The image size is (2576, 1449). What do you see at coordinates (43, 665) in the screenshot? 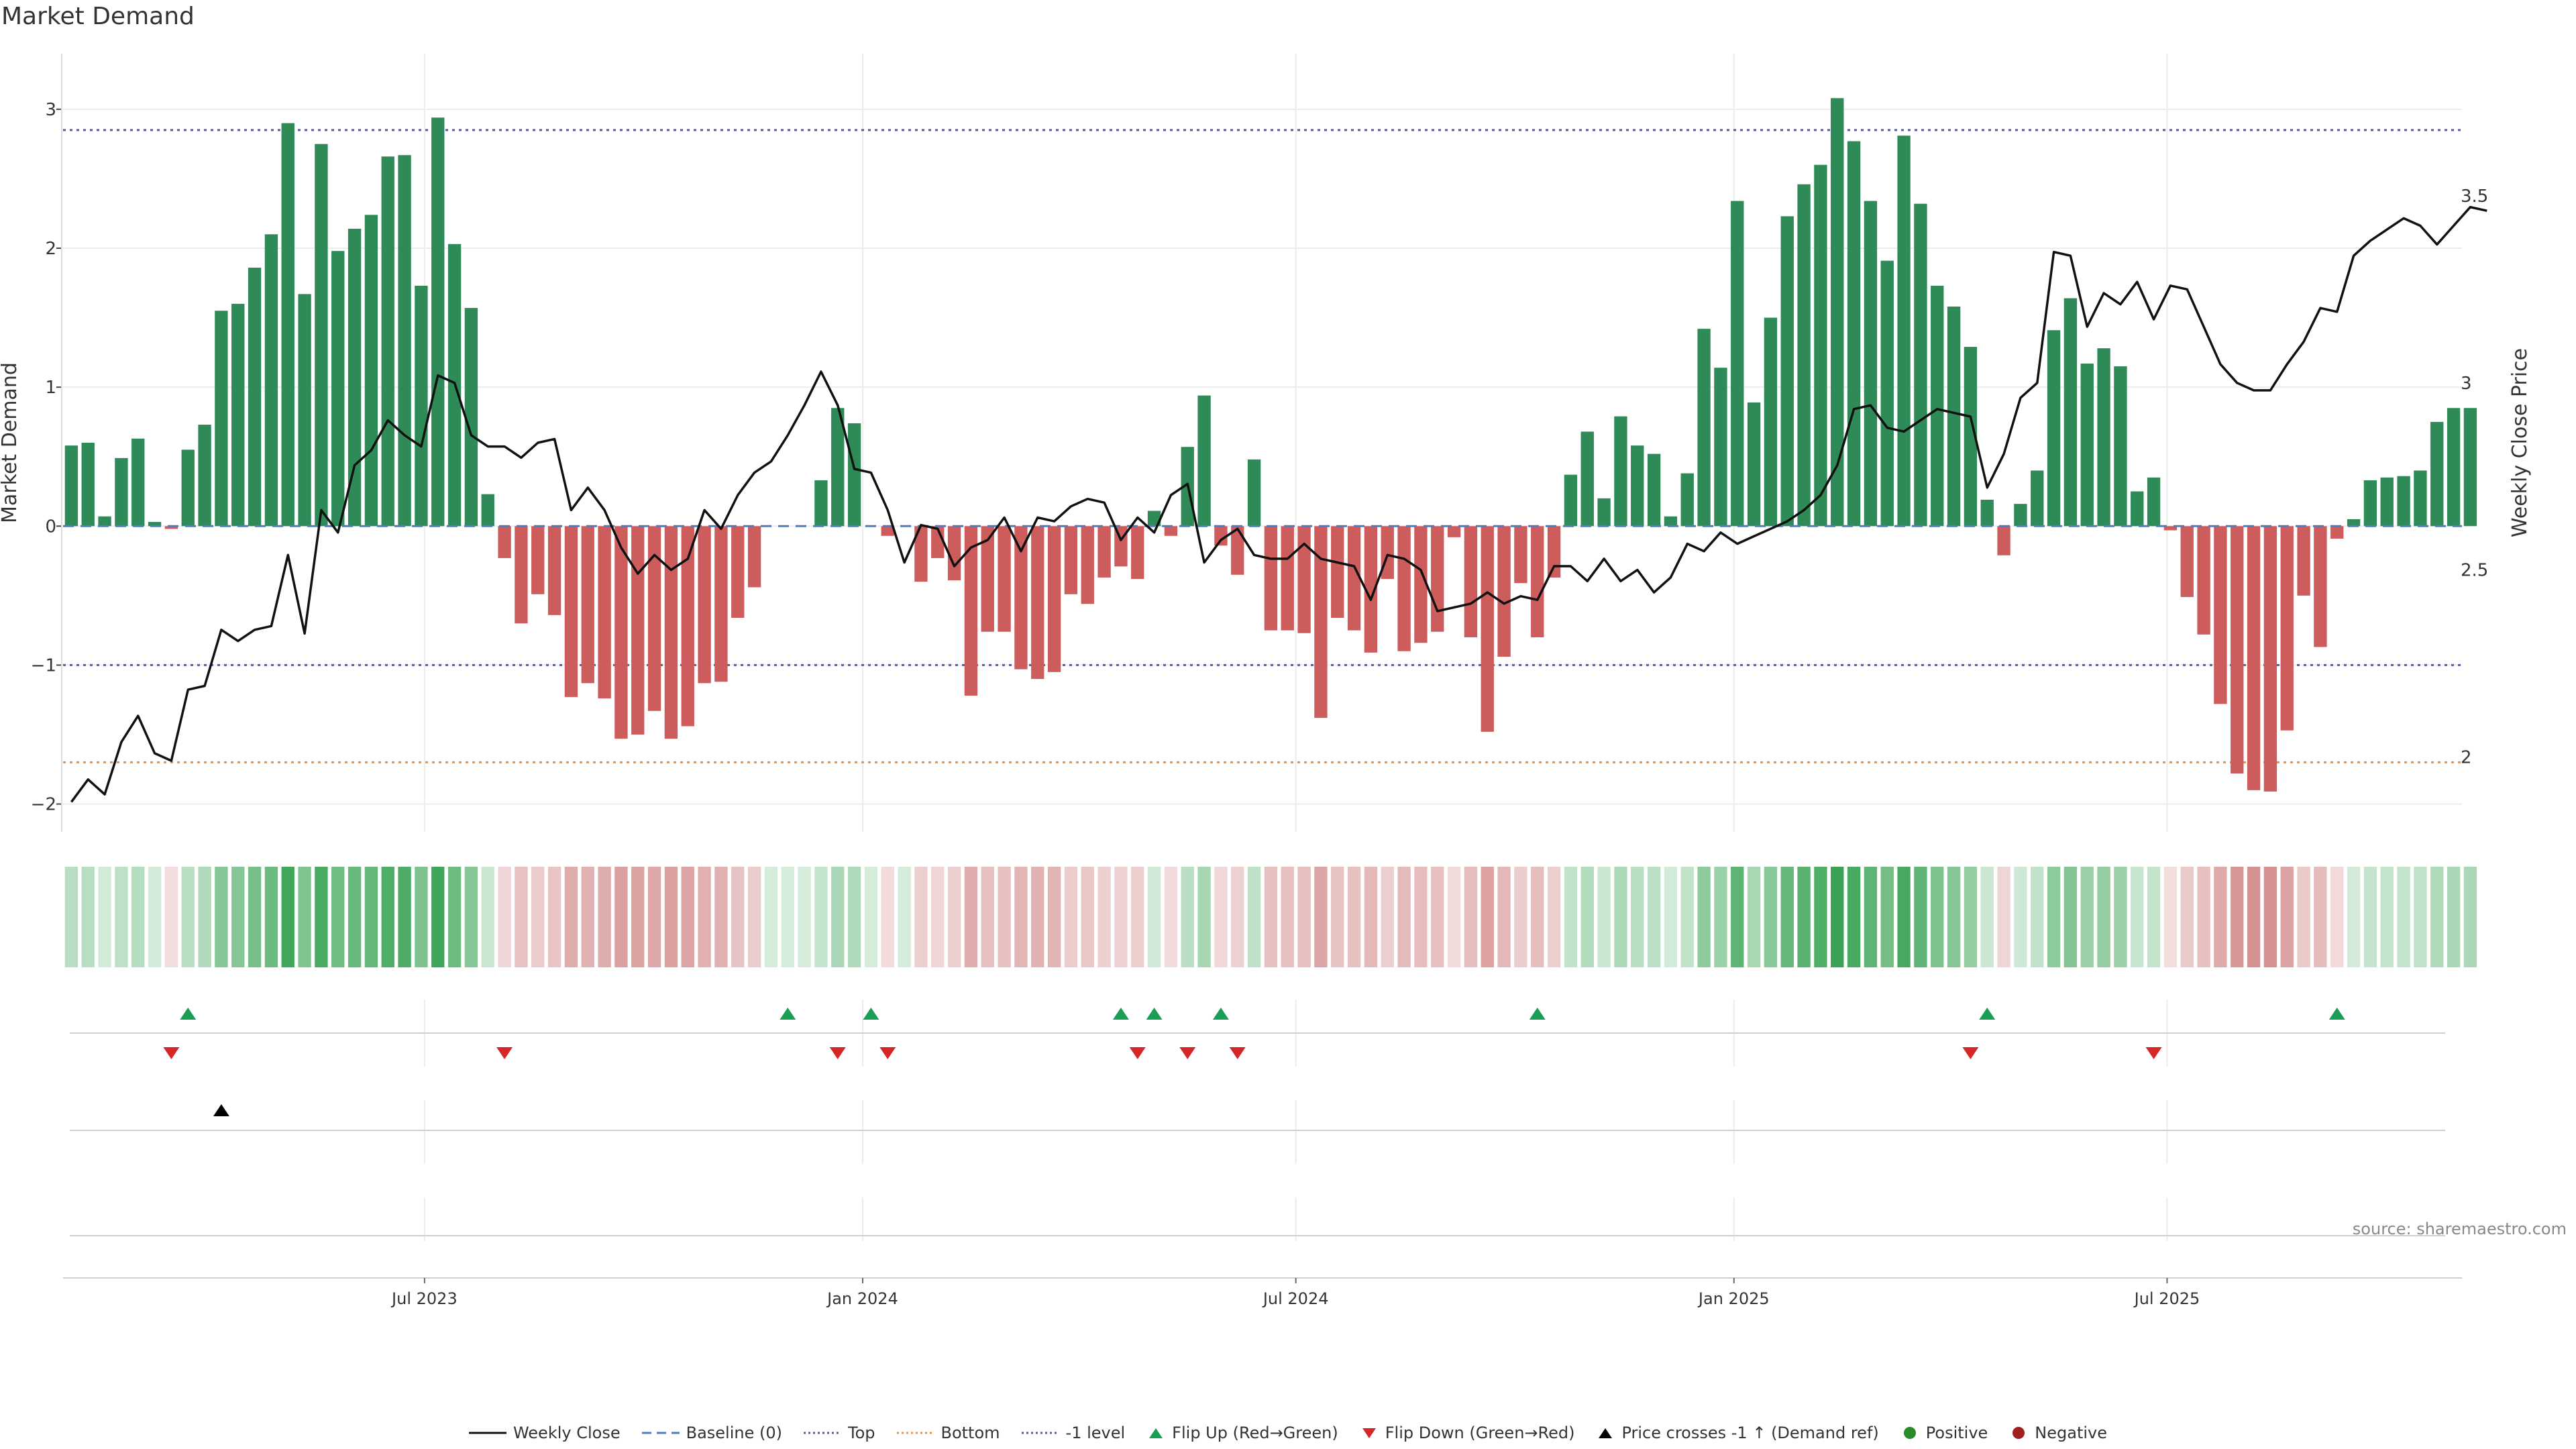
I see `y-tick-label: −1` at bounding box center [43, 665].